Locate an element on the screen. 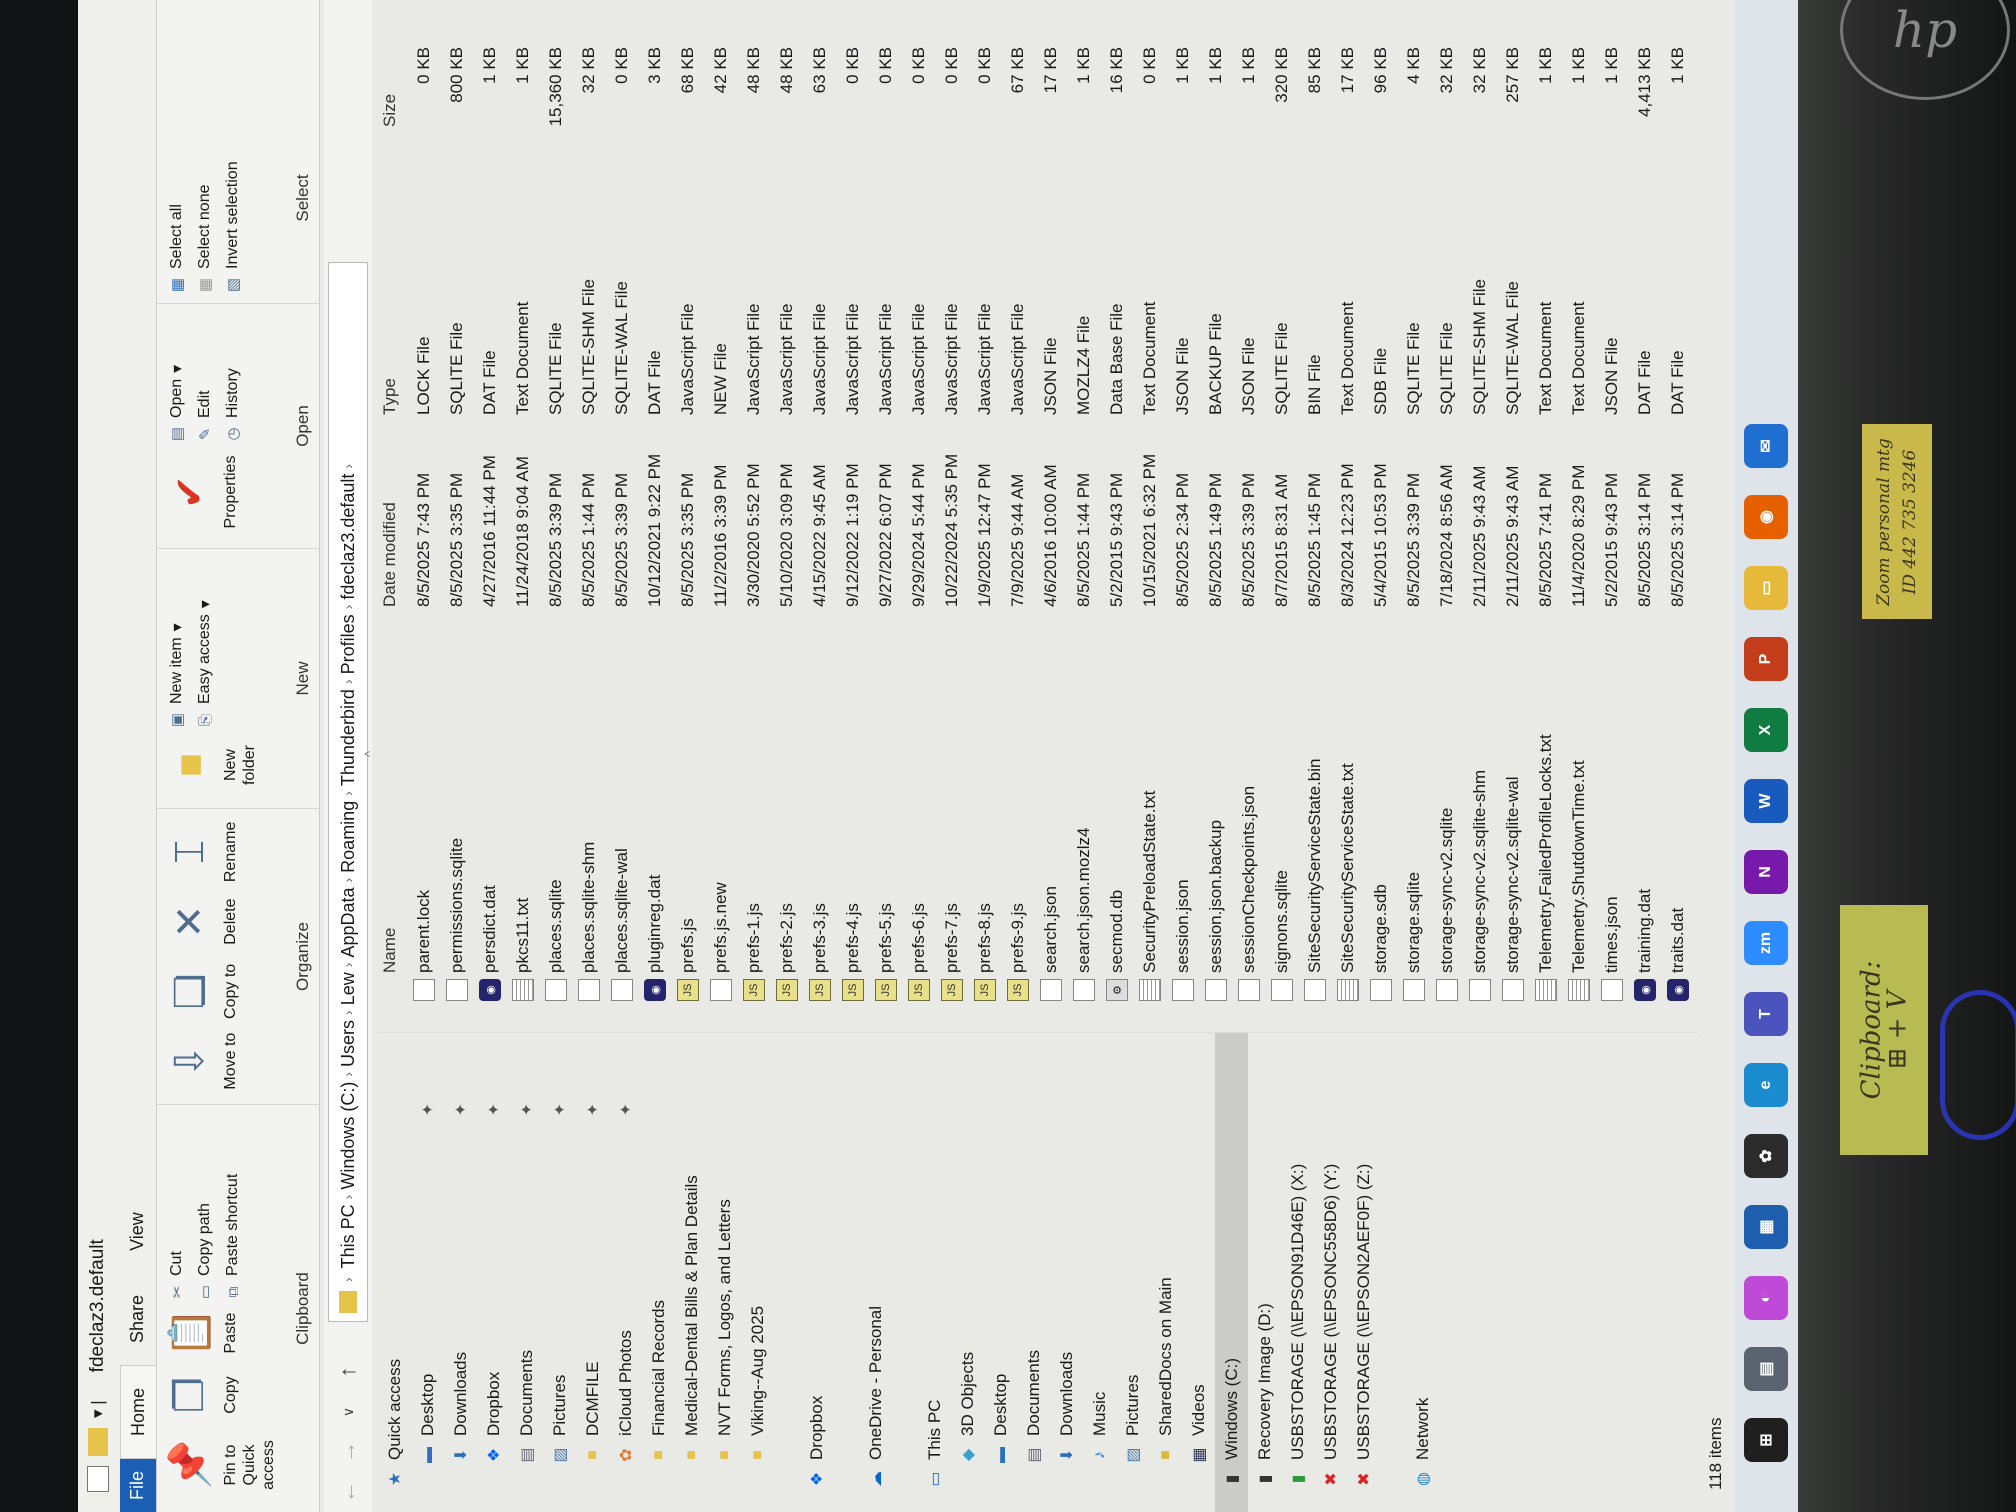 This screenshot has width=2016, height=1512. edit-button: ✎ Edit is located at coordinates (205, 404).